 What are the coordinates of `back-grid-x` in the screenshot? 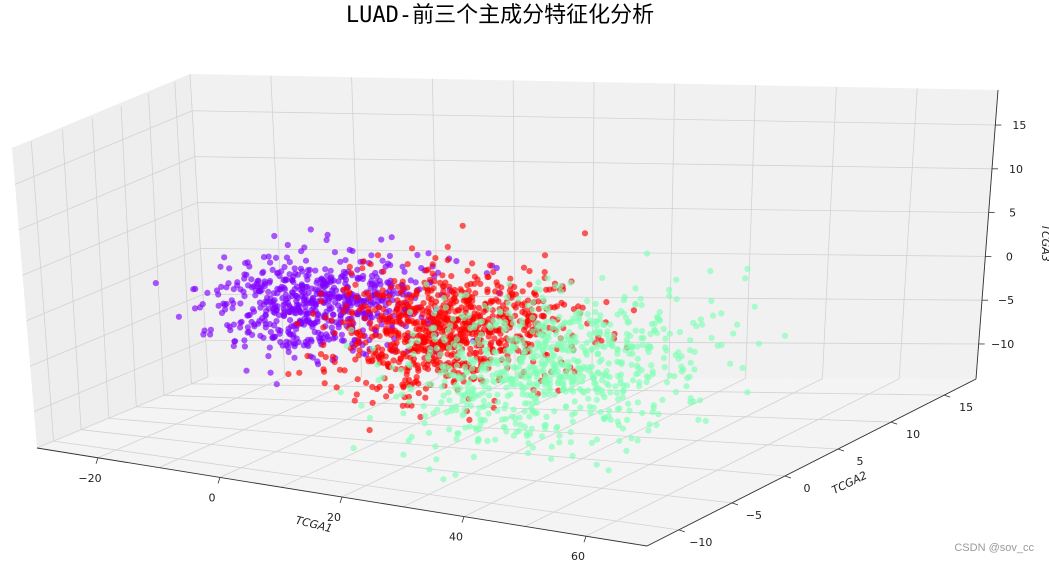 It's located at (672, 231).